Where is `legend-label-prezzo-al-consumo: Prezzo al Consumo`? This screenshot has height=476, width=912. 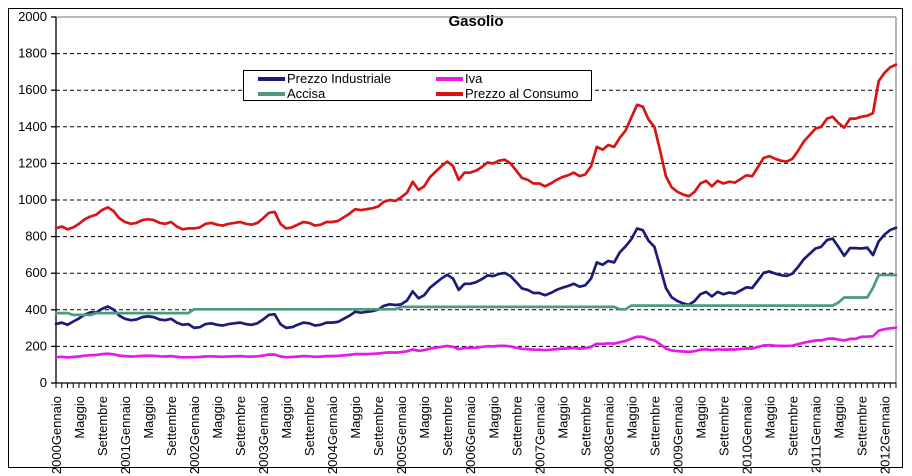 legend-label-prezzo-al-consumo: Prezzo al Consumo is located at coordinates (522, 93).